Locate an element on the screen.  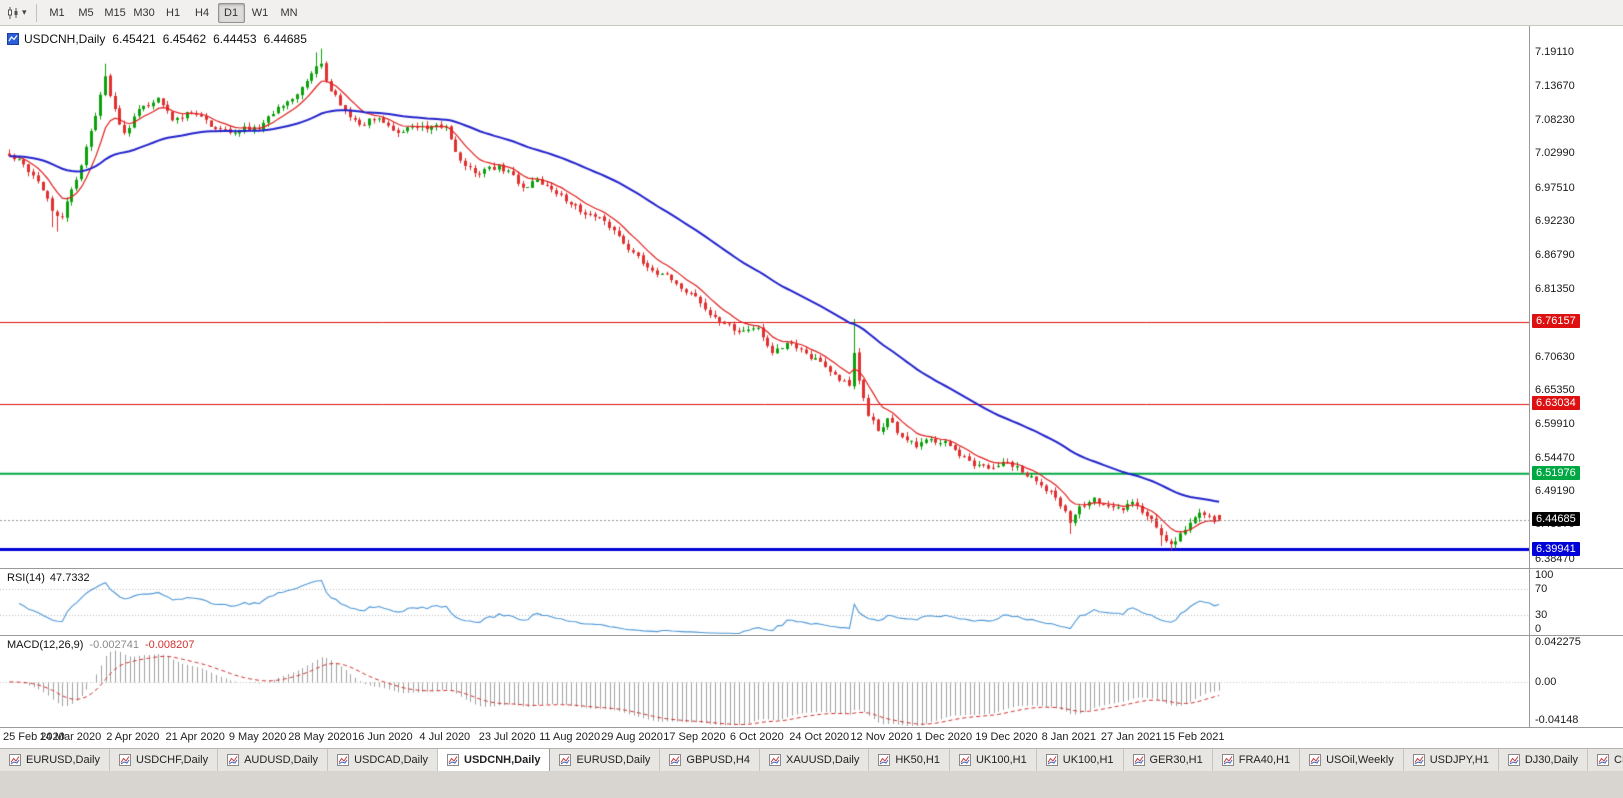
chart-tab-label: EURUSD,Daily is located at coordinates (63, 760).